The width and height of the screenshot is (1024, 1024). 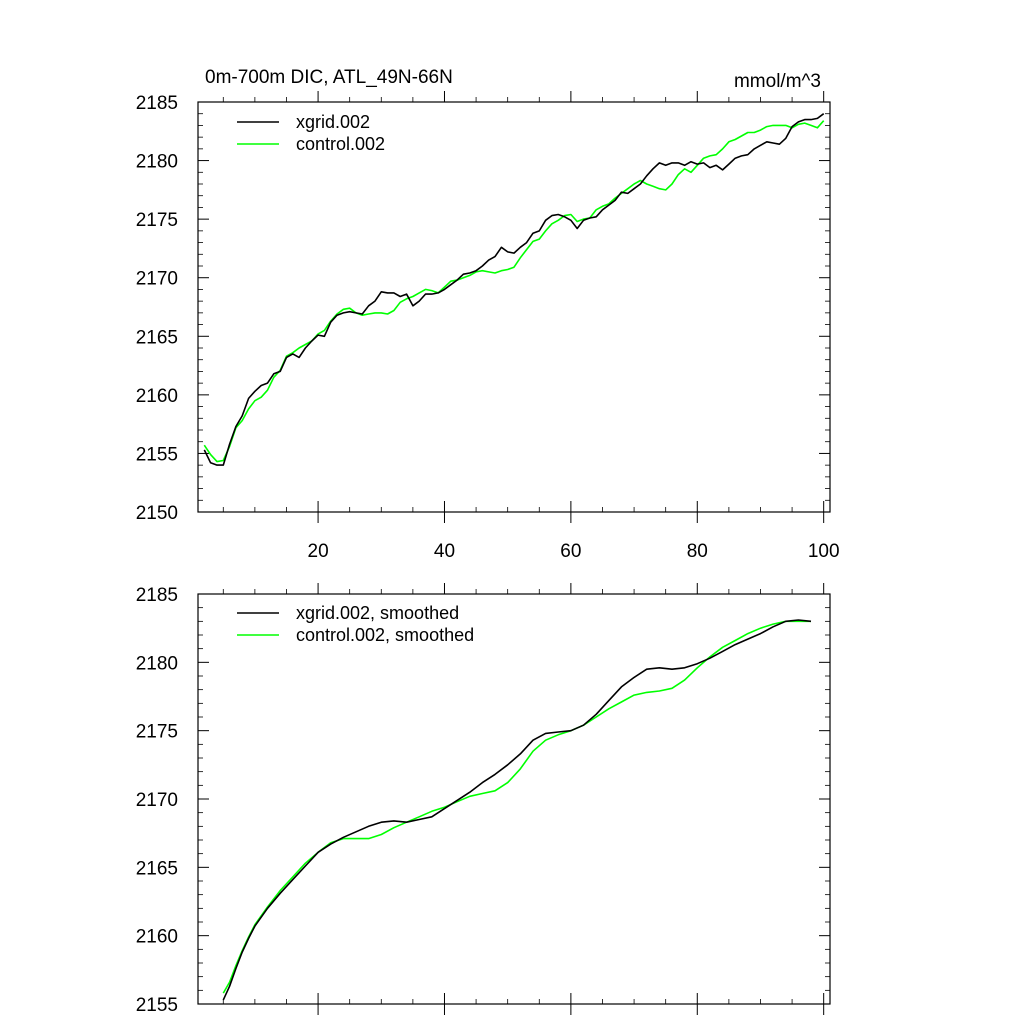 What do you see at coordinates (824, 551) in the screenshot?
I see `top-xtick-label: 100` at bounding box center [824, 551].